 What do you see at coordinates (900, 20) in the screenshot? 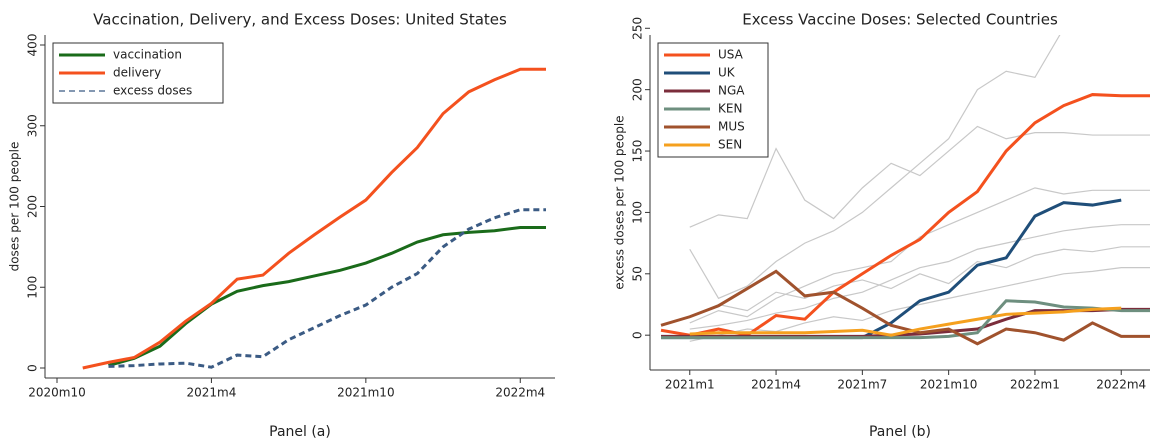
I see `chart-title: Excess Vaccine Doses: Selected Countries` at bounding box center [900, 20].